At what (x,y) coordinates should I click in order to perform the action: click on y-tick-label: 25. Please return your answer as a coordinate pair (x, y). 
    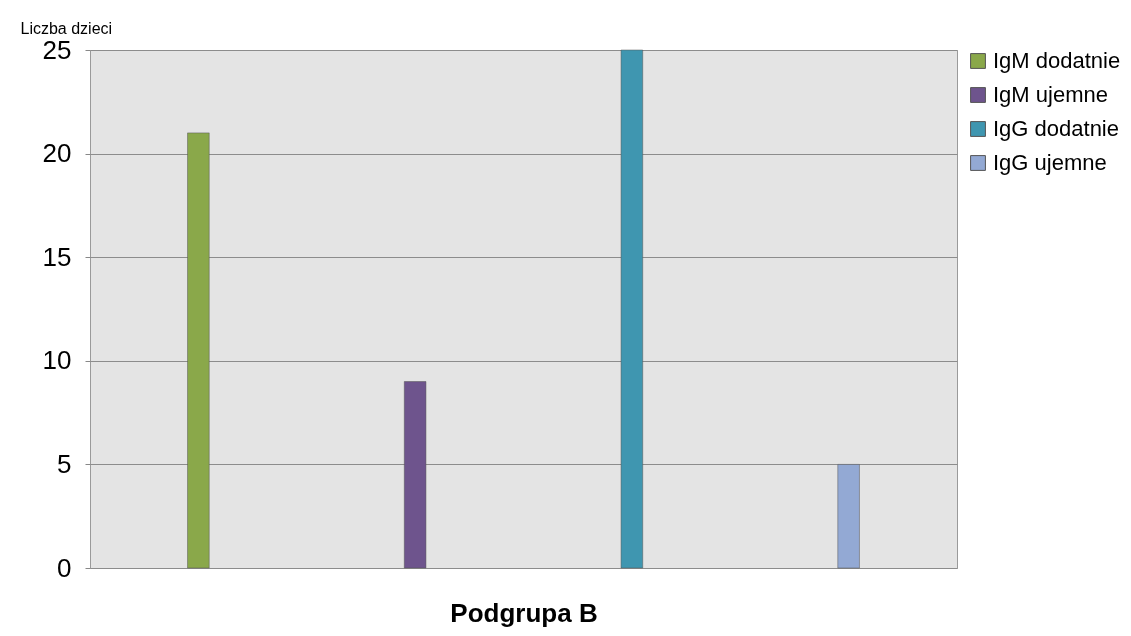
    Looking at the image, I should click on (57, 49).